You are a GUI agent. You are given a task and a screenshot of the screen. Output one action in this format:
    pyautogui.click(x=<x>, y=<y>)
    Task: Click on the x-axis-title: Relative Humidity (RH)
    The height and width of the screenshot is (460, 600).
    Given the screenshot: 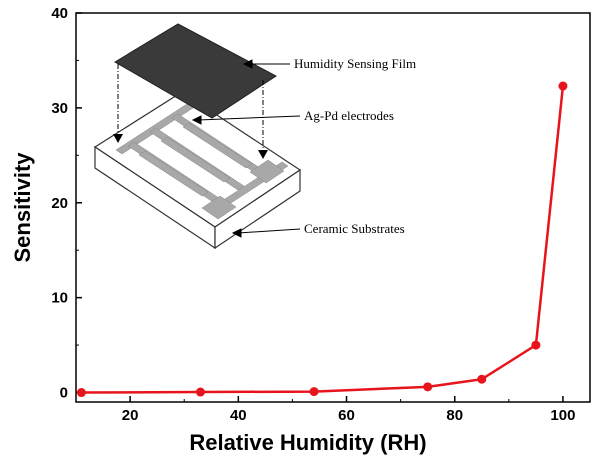 What is the action you would take?
    pyautogui.click(x=307, y=442)
    